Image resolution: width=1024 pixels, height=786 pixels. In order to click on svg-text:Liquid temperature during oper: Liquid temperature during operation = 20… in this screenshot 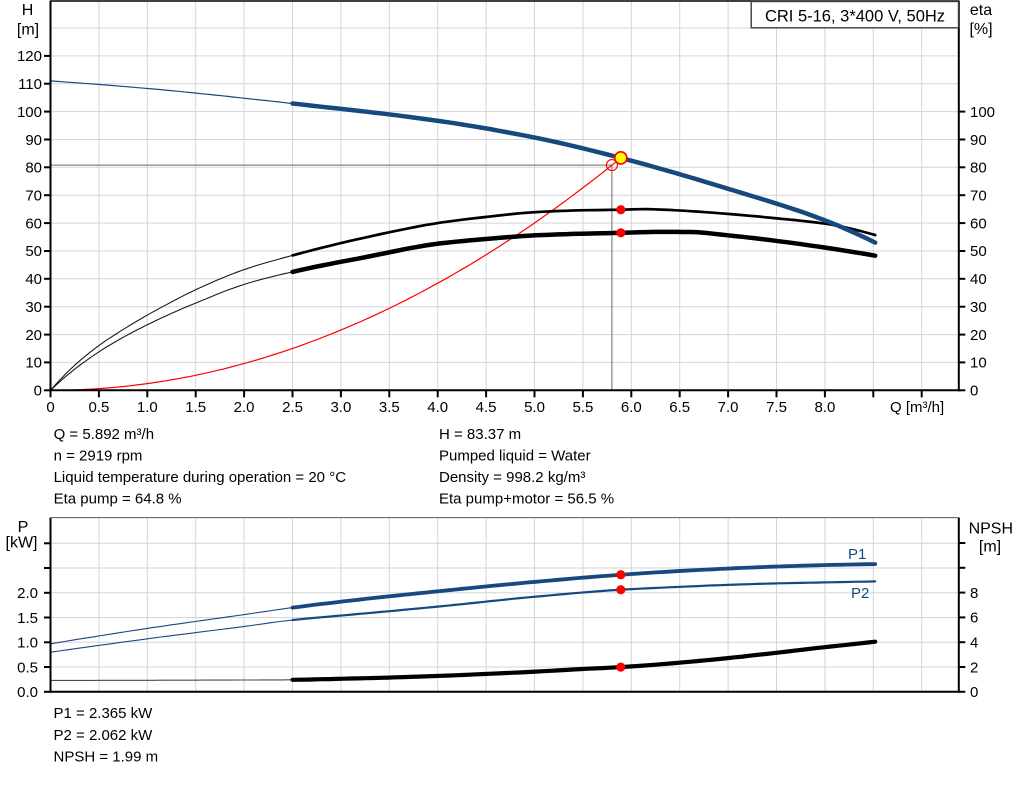, I will do `click(200, 477)`.